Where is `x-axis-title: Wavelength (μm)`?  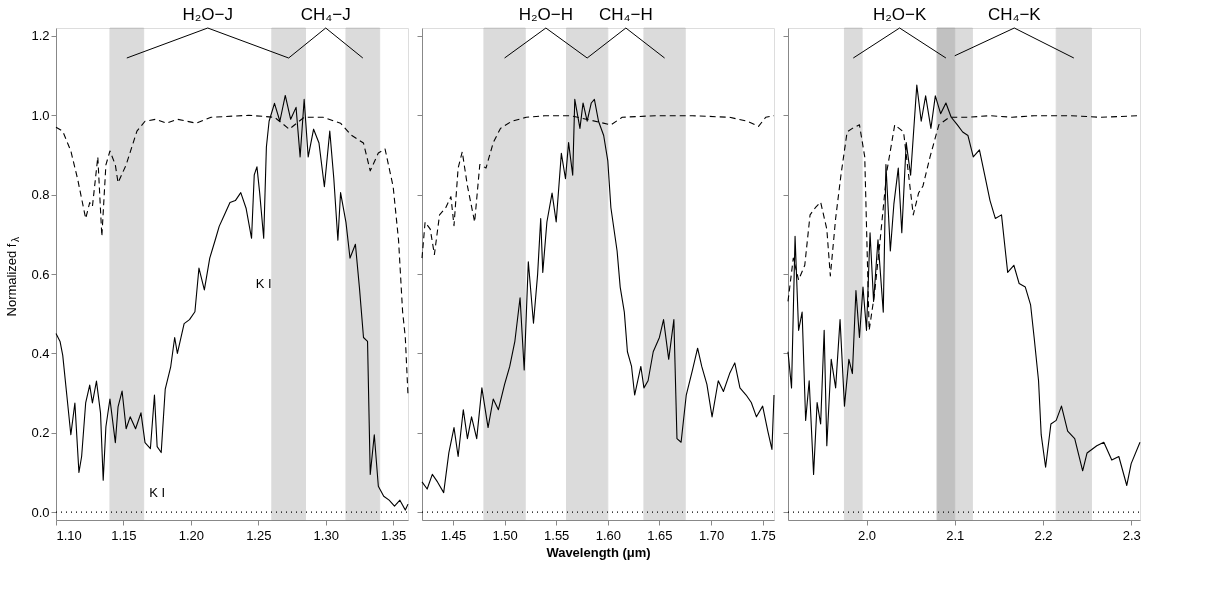
x-axis-title: Wavelength (μm) is located at coordinates (598, 552).